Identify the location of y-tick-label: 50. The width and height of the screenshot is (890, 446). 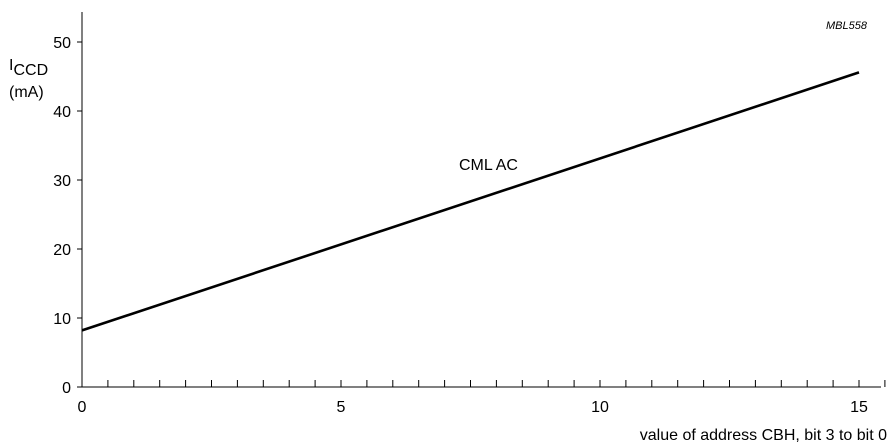
(62, 43).